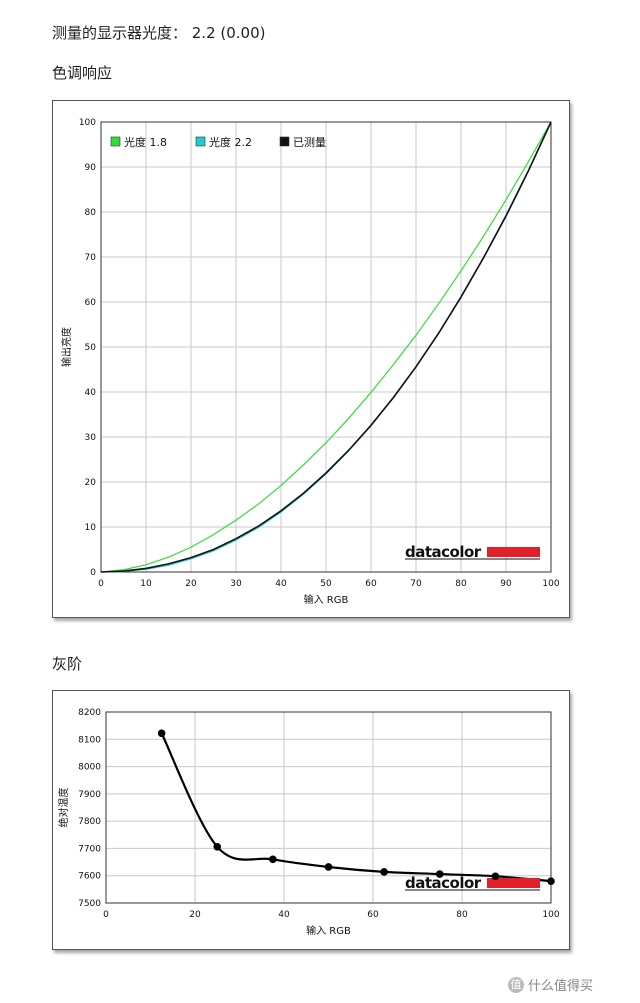  What do you see at coordinates (145, 142) in the screenshot?
I see `legend-label: 光度 1.8` at bounding box center [145, 142].